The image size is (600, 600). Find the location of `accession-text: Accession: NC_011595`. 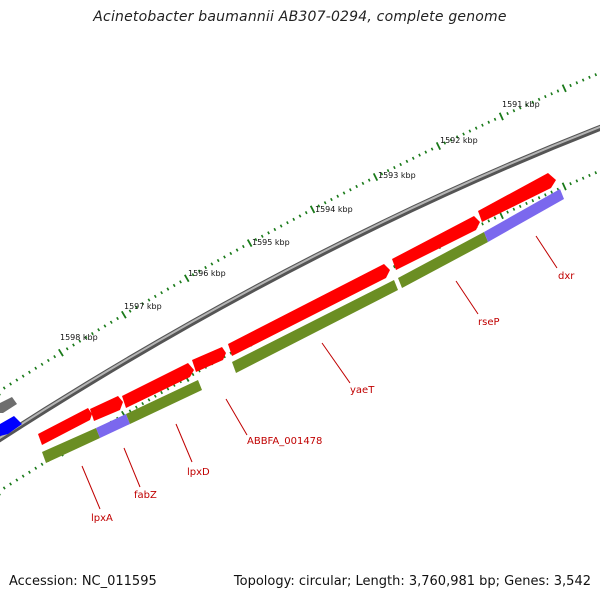

accession-text: Accession: NC_011595 is located at coordinates (83, 581).